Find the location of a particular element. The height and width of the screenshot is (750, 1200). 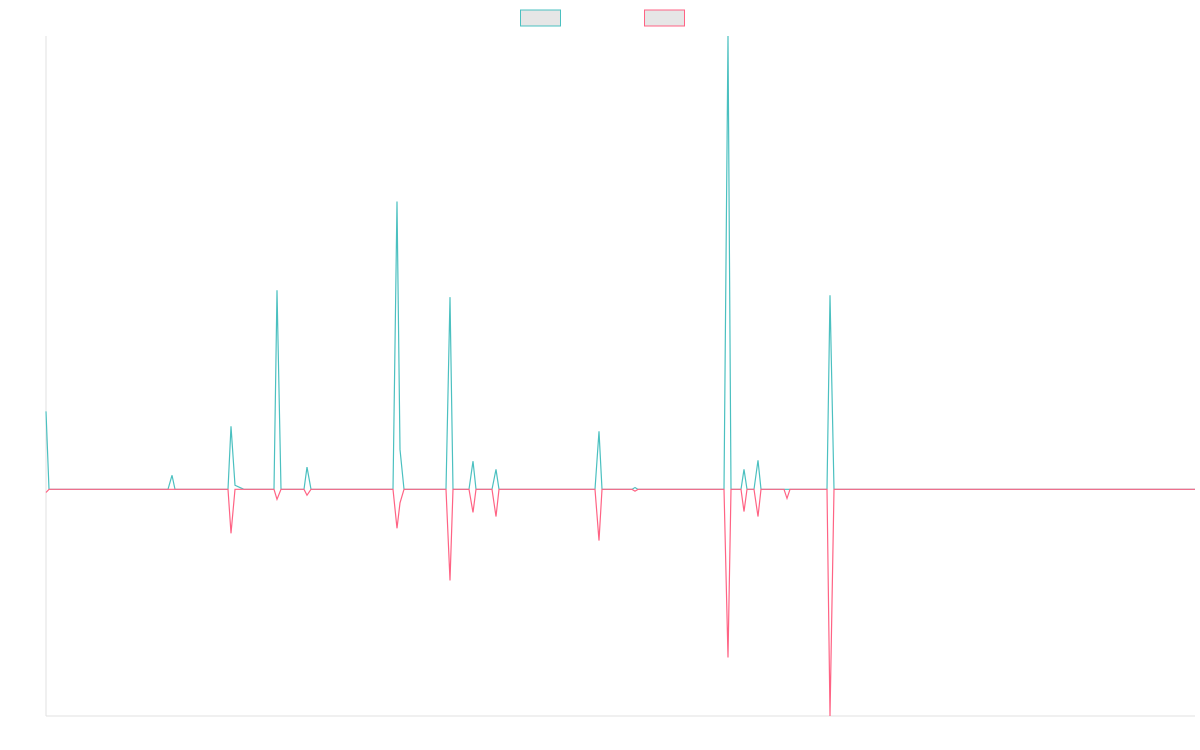

legend is located at coordinates (602, 18).